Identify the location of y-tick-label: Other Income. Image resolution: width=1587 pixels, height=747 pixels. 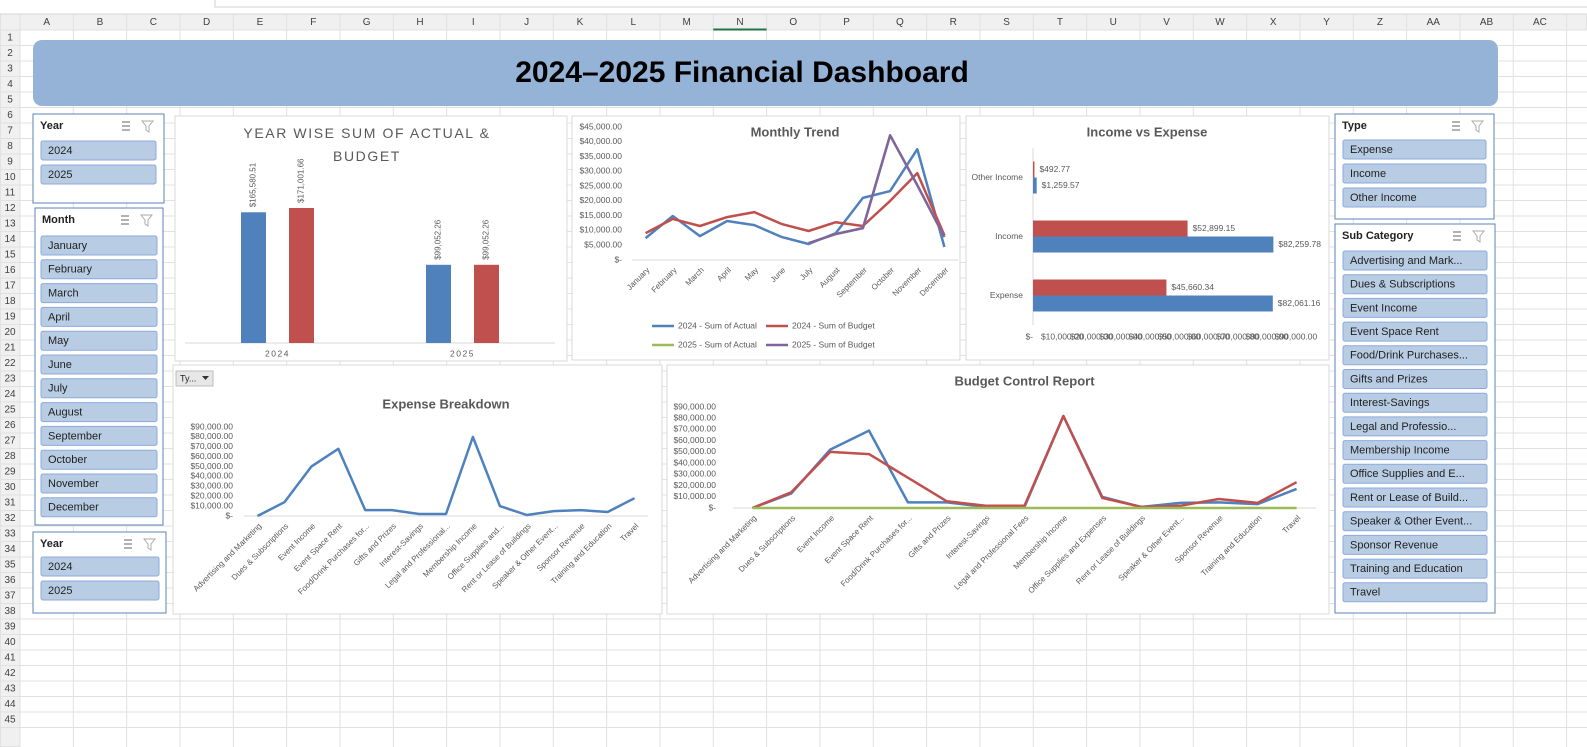
(998, 177).